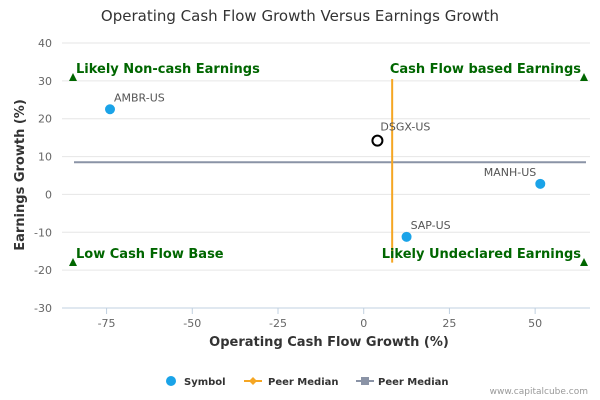  Describe the element at coordinates (303, 382) in the screenshot. I see `legend-label-peer-median-x: Peer Median` at that location.